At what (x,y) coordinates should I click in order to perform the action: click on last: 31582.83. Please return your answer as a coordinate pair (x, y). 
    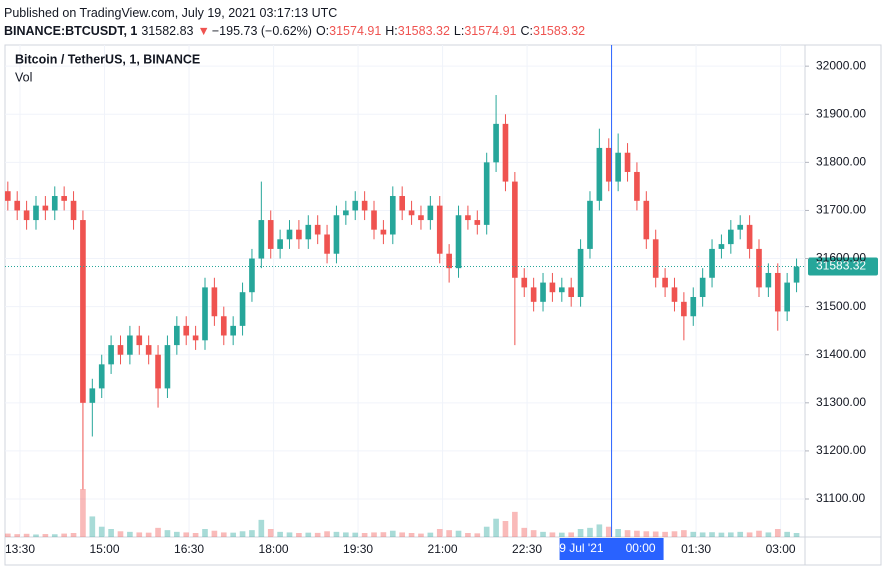
    Looking at the image, I should click on (167, 31).